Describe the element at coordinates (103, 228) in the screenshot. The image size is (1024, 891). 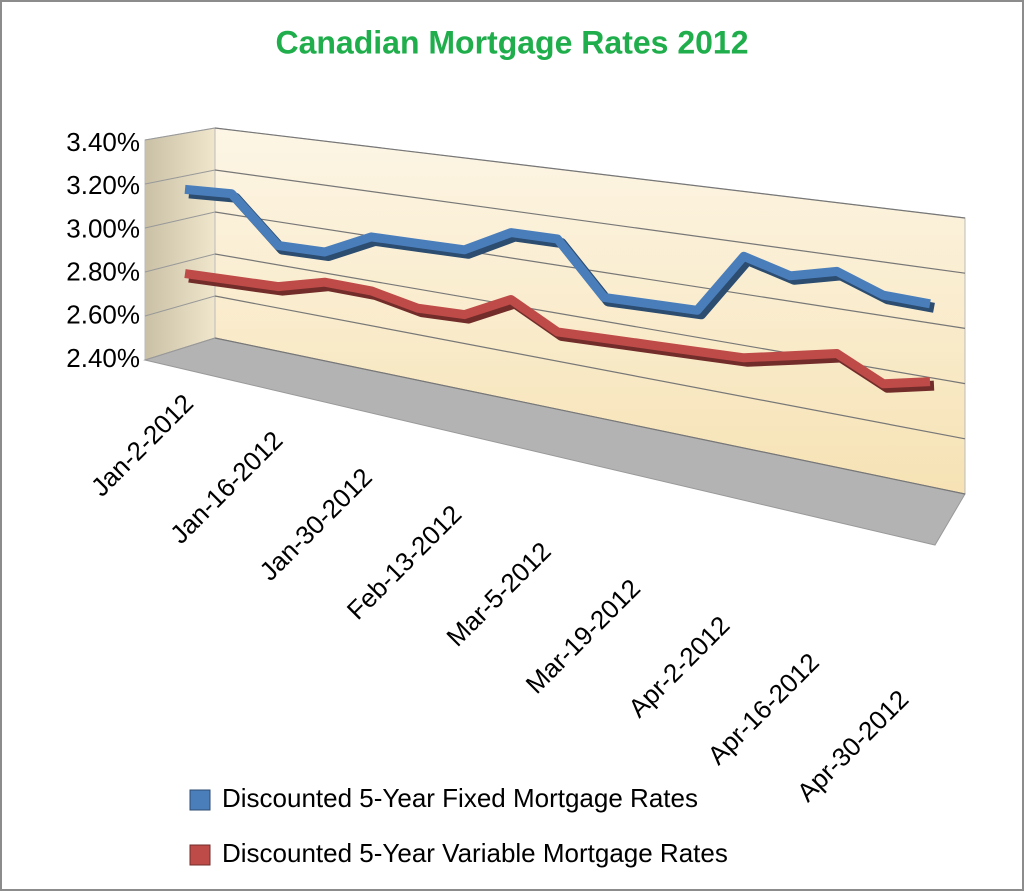
I see `y-tick-label: 3.00%` at that location.